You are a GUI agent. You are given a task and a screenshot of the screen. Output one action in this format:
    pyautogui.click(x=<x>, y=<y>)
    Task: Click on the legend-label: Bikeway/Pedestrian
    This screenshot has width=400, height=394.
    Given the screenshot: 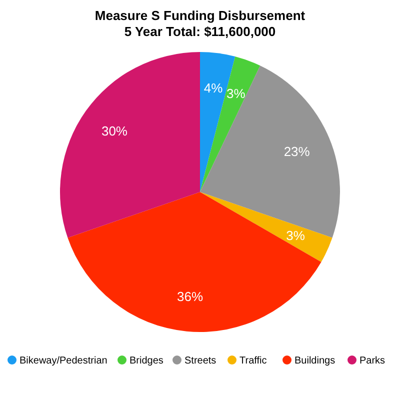 What is the action you would take?
    pyautogui.click(x=64, y=361)
    